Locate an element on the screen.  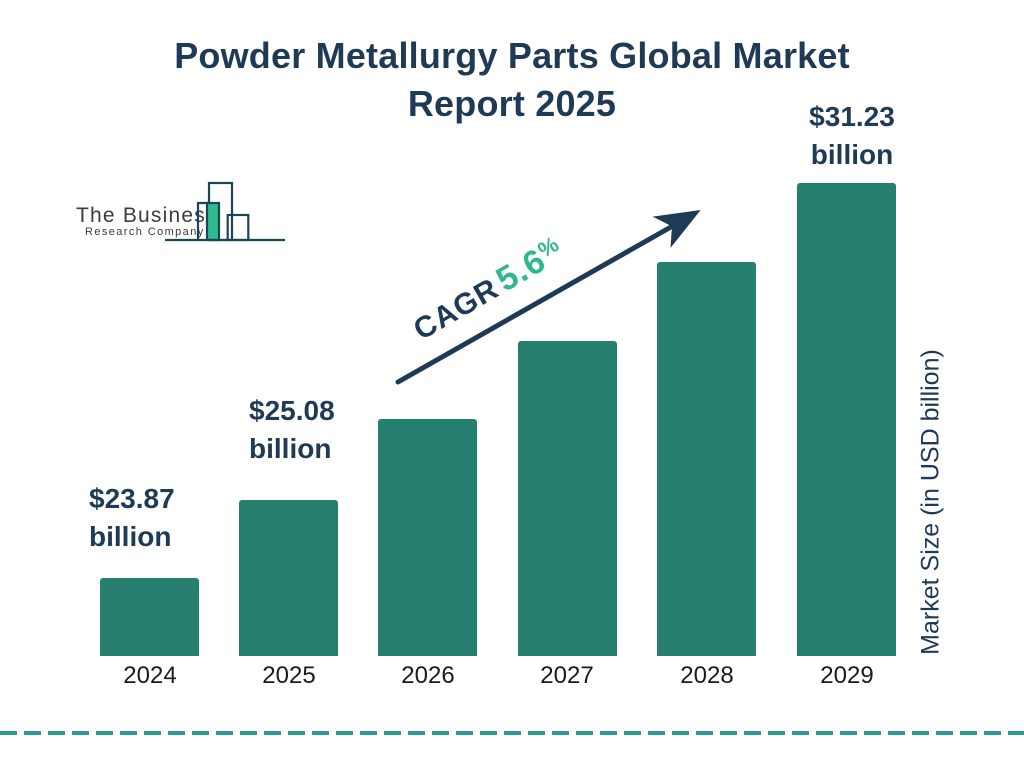
logo-bar-chart-icon is located at coordinates (225, 211).